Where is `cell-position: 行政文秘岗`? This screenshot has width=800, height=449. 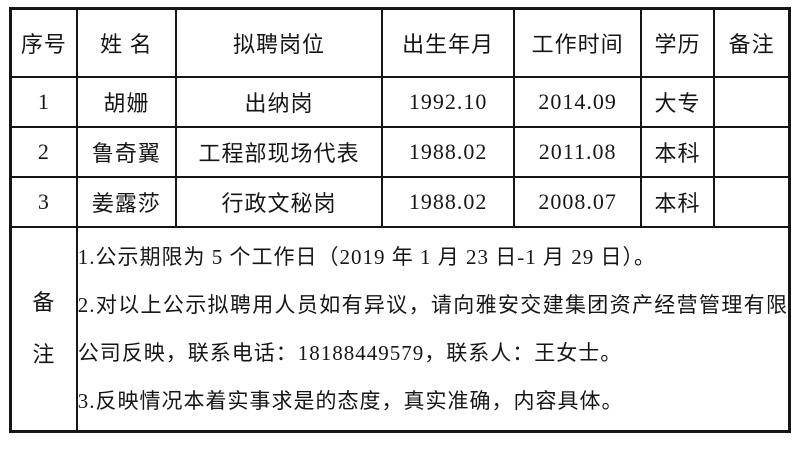 cell-position: 行政文秘岗 is located at coordinates (279, 201).